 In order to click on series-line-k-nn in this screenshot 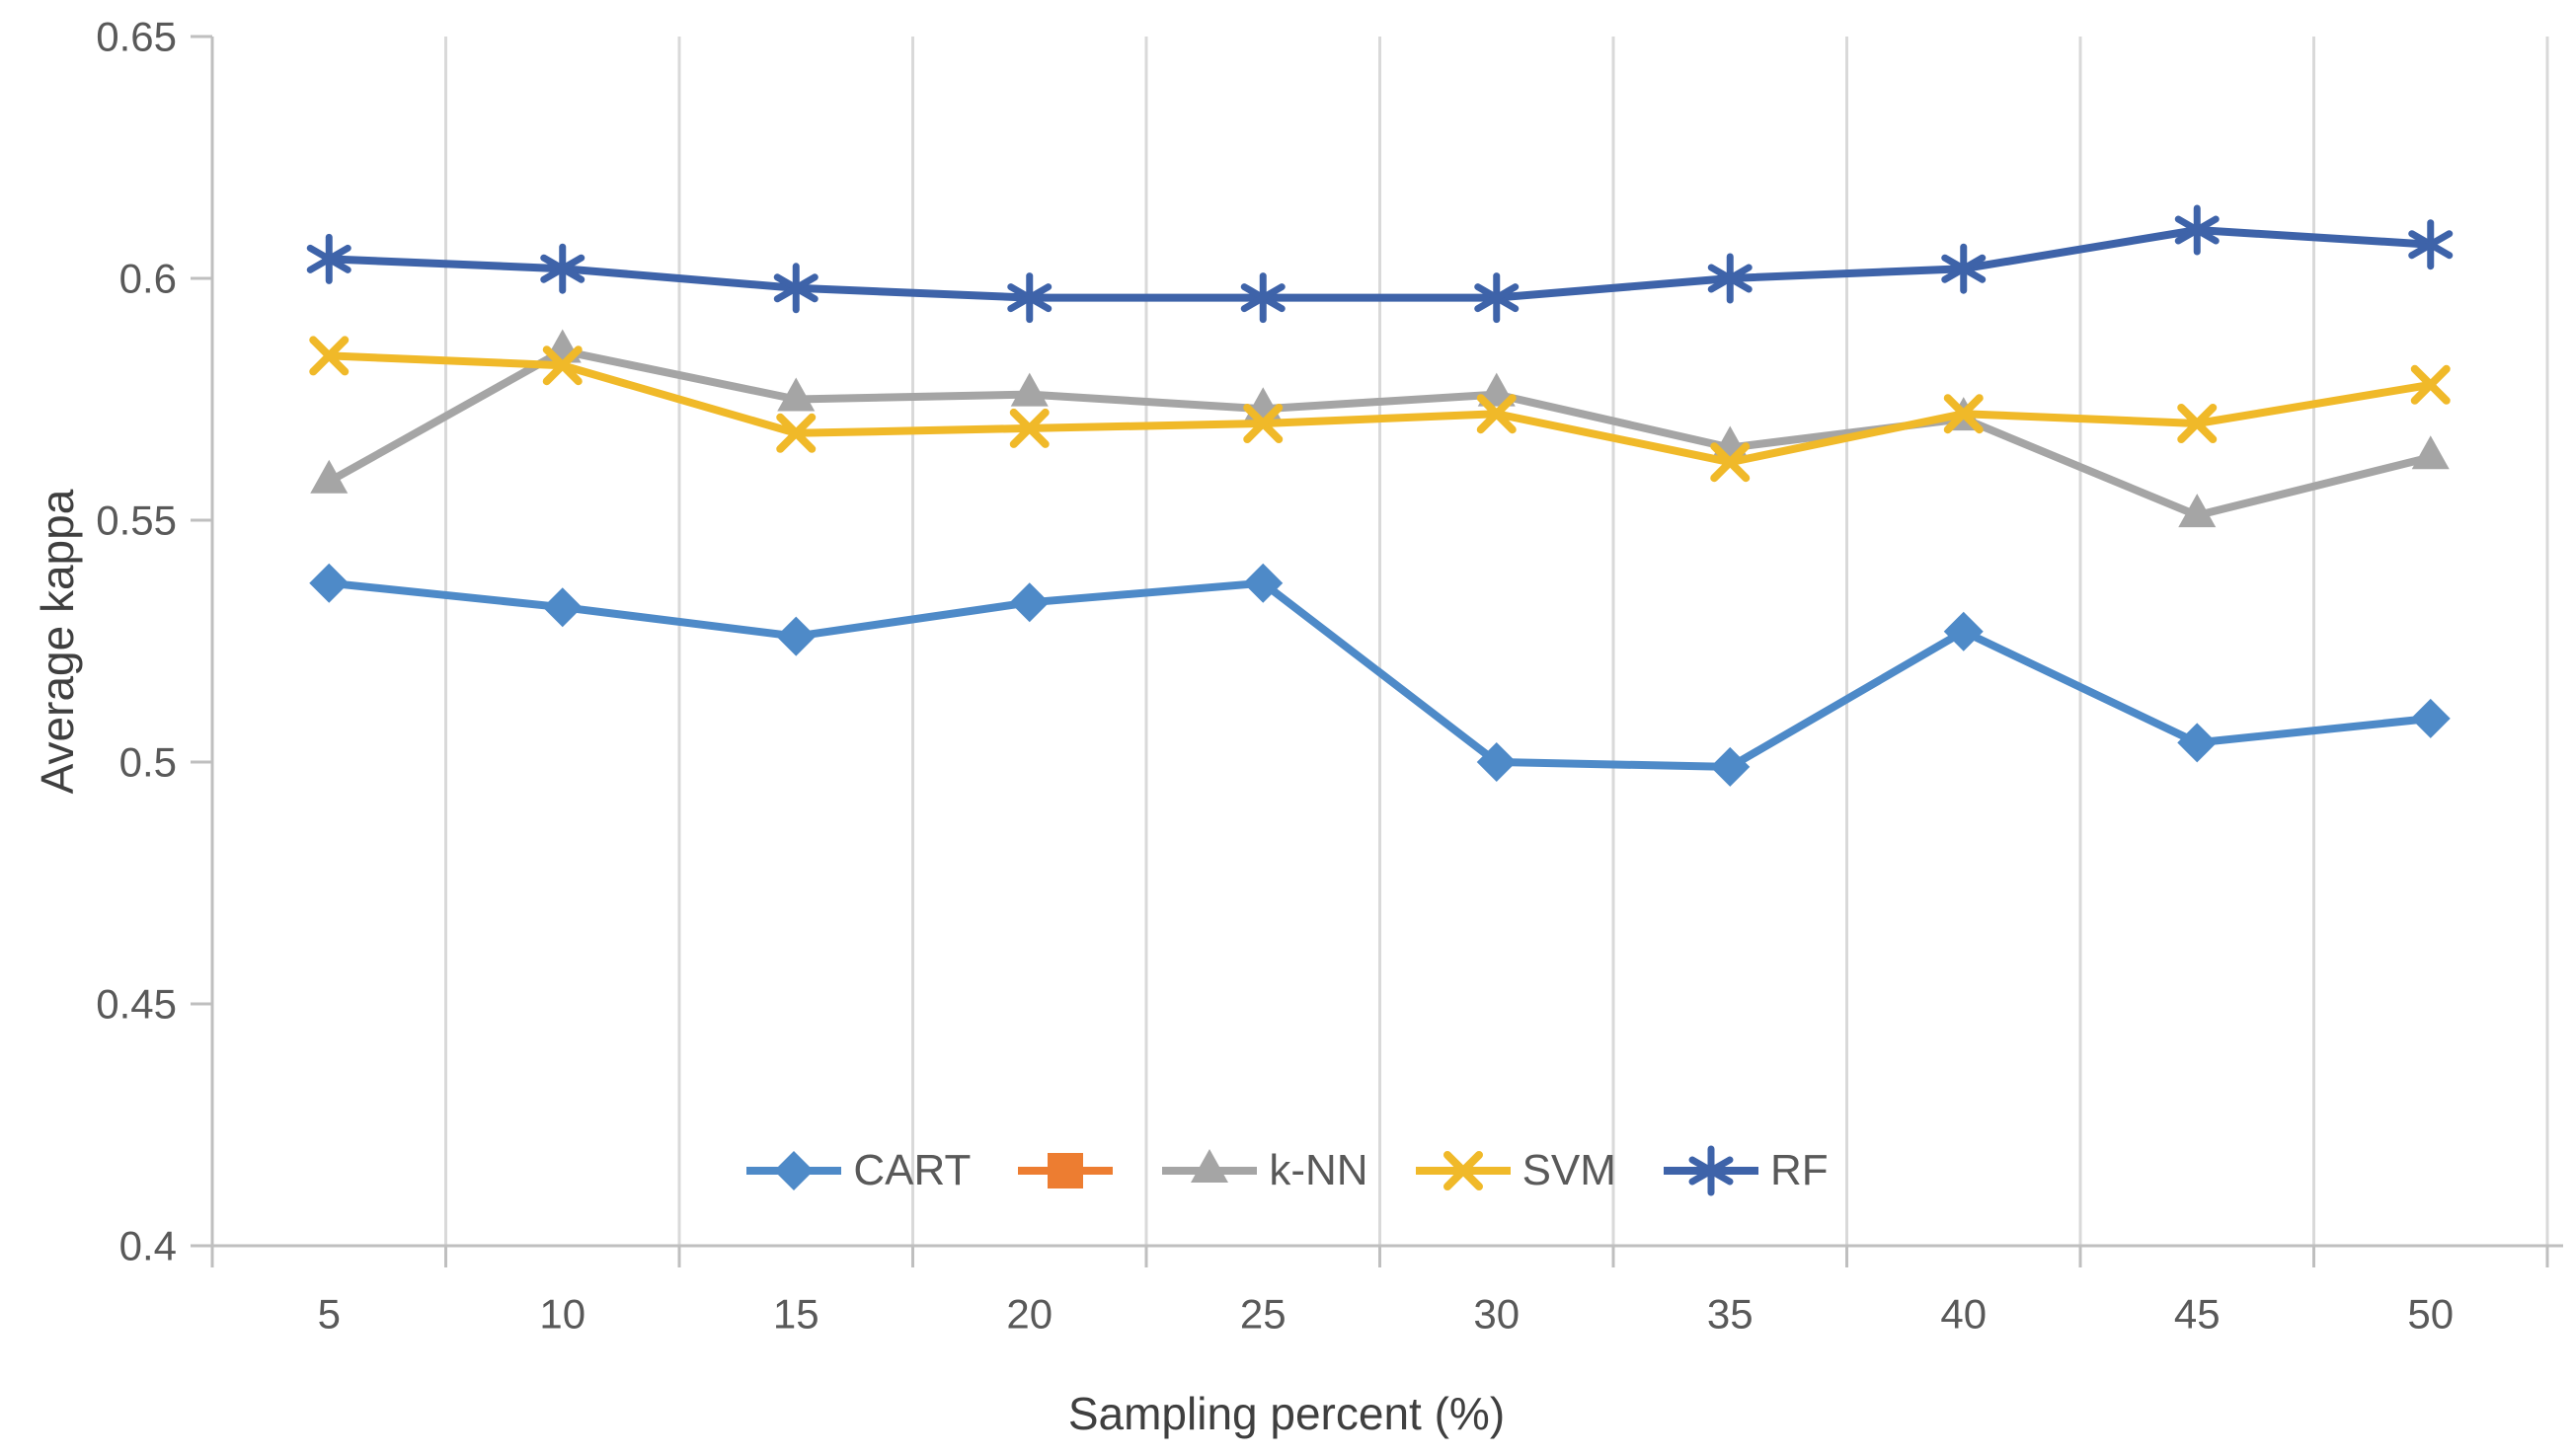, I will do `click(1379, 433)`.